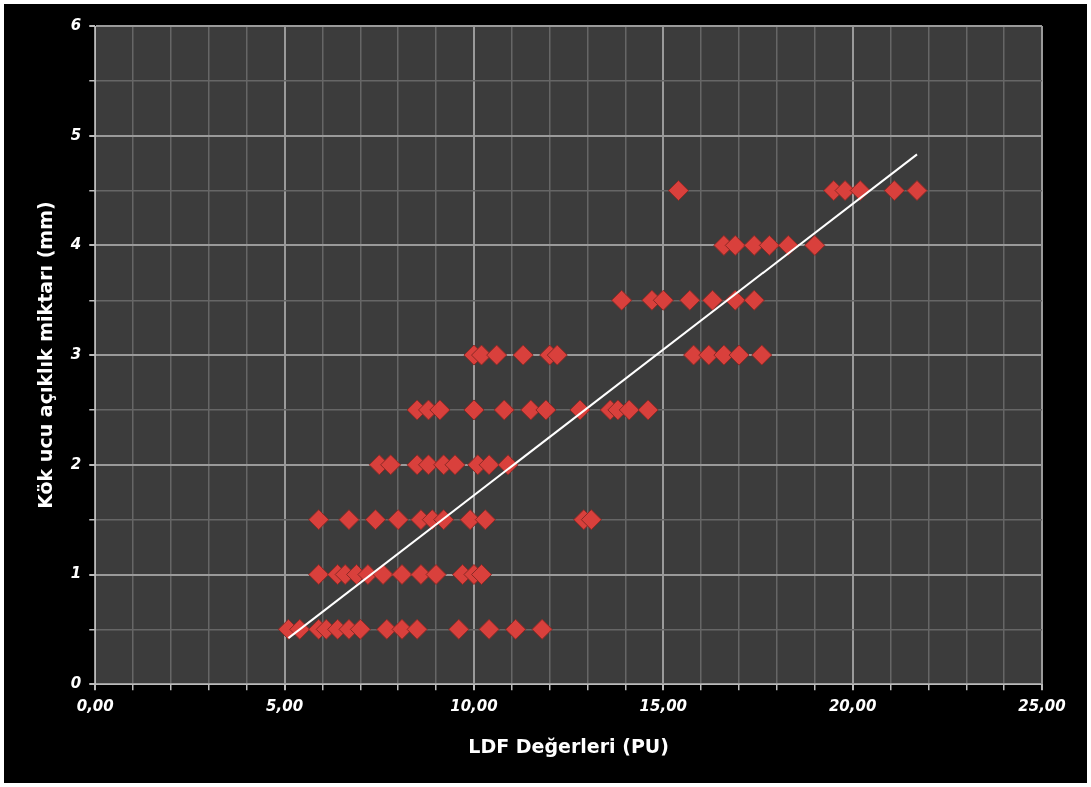  What do you see at coordinates (76, 683) in the screenshot?
I see `y-tick-label: 0` at bounding box center [76, 683].